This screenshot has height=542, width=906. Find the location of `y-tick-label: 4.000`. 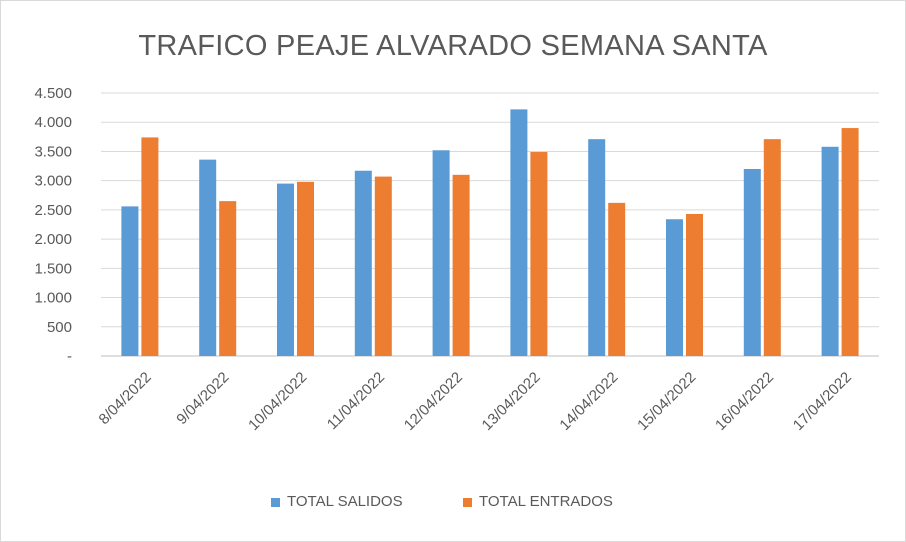

y-tick-label: 4.000 is located at coordinates (53, 122).